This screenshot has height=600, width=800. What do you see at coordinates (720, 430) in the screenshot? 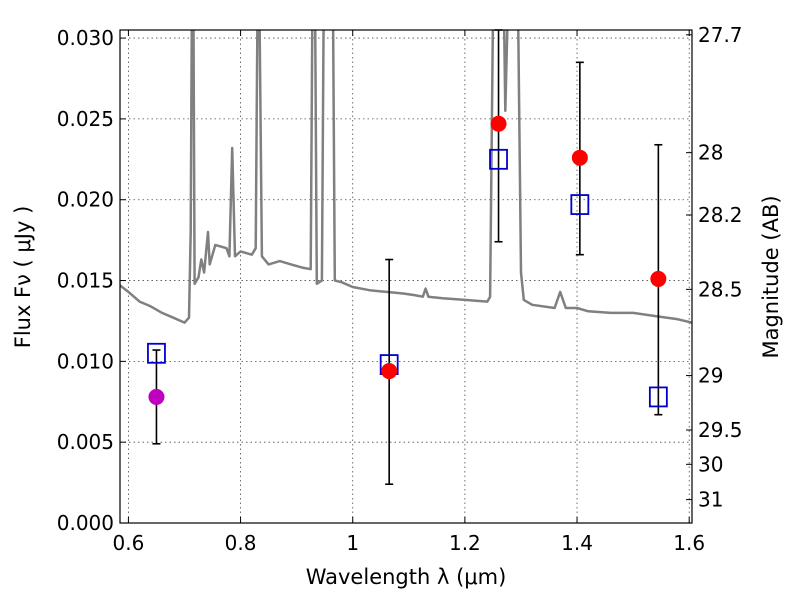
I see `right-tick-label: 29.5` at bounding box center [720, 430].